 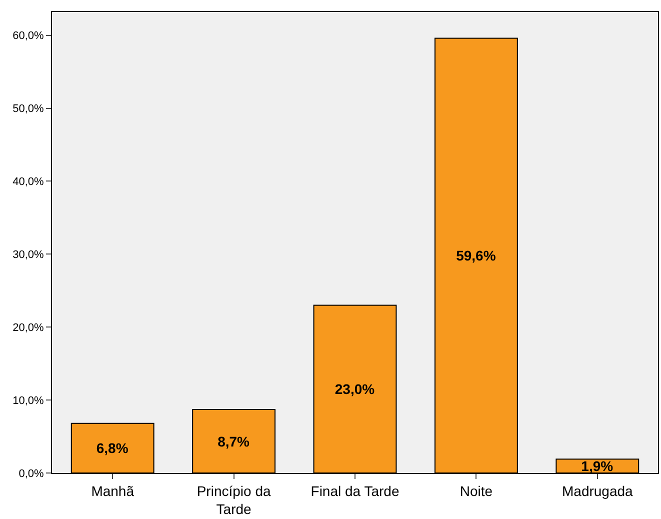 I want to click on data-label: 1,9%, so click(x=597, y=466).